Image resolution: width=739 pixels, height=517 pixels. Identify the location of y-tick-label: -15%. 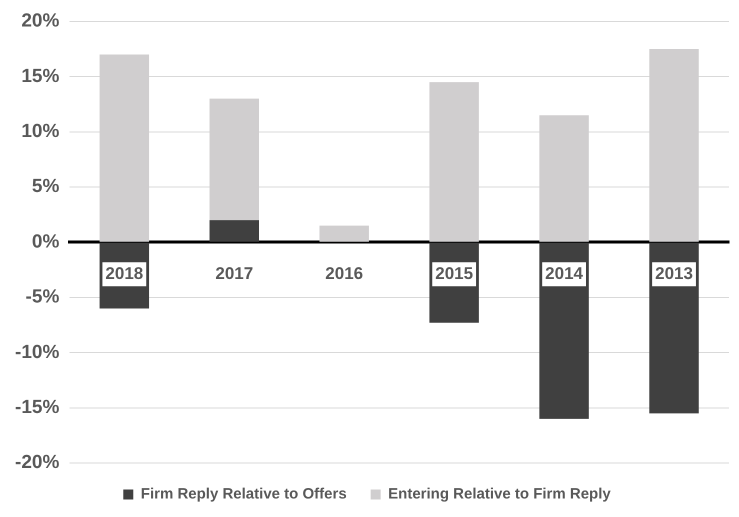
(37, 407).